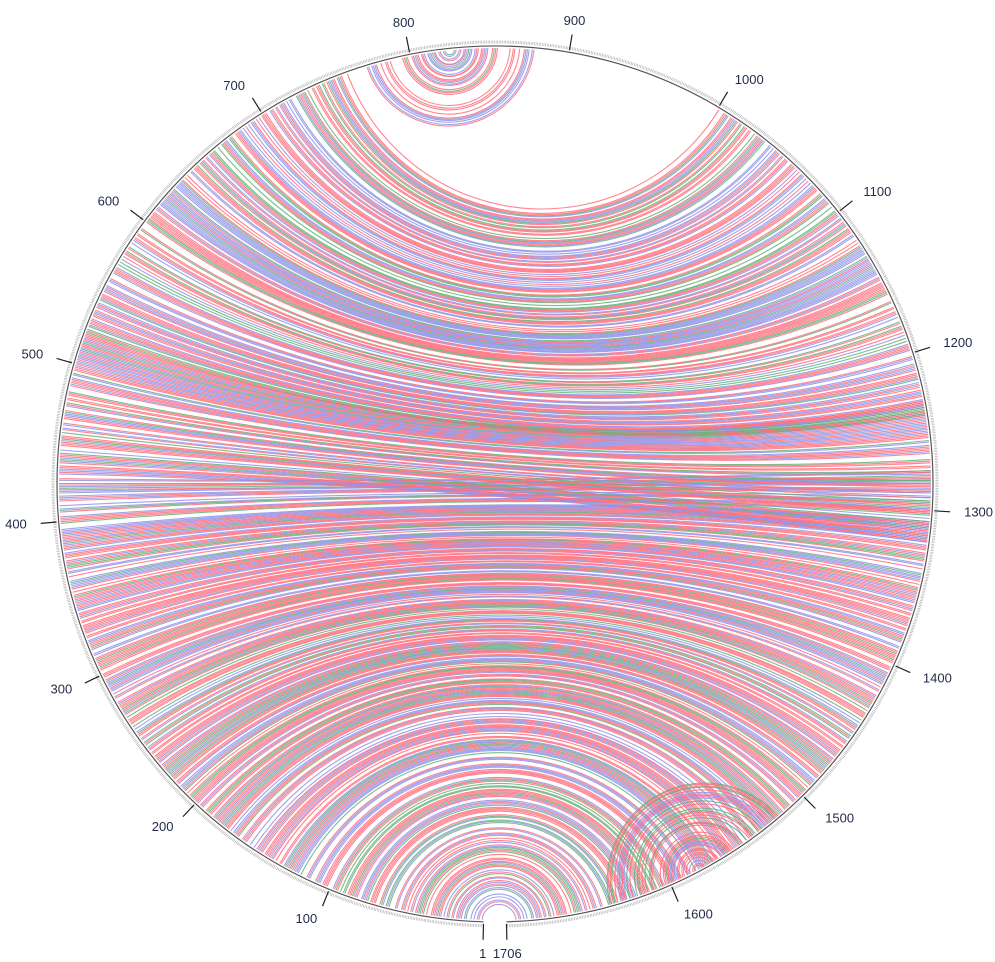 The width and height of the screenshot is (995, 962). I want to click on label-700: 700, so click(234, 85).